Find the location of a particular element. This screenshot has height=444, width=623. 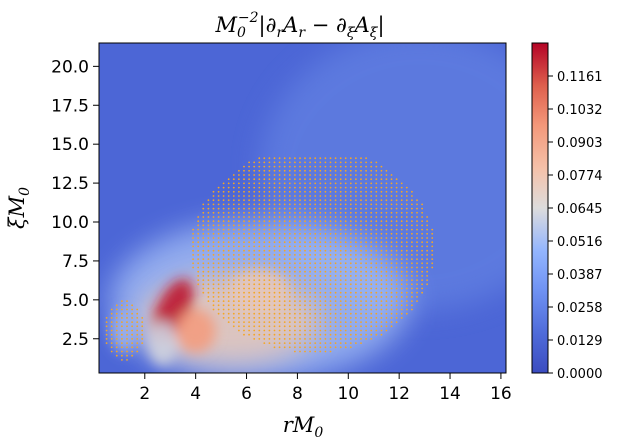

colorbar-tick-label: 0.0129 is located at coordinates (580, 341).